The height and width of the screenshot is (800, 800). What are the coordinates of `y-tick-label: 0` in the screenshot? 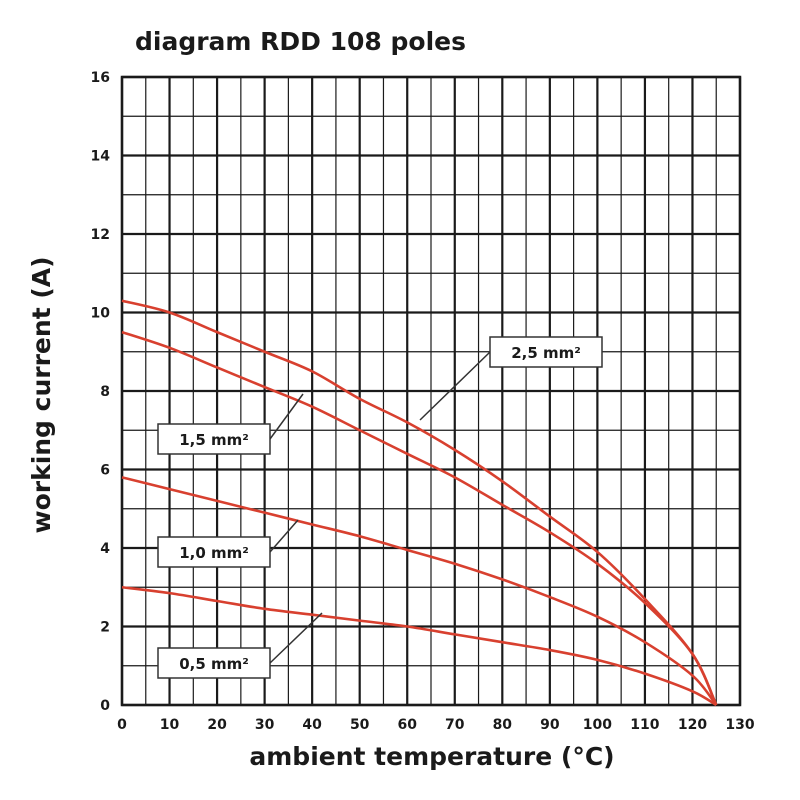 It's located at (105, 706).